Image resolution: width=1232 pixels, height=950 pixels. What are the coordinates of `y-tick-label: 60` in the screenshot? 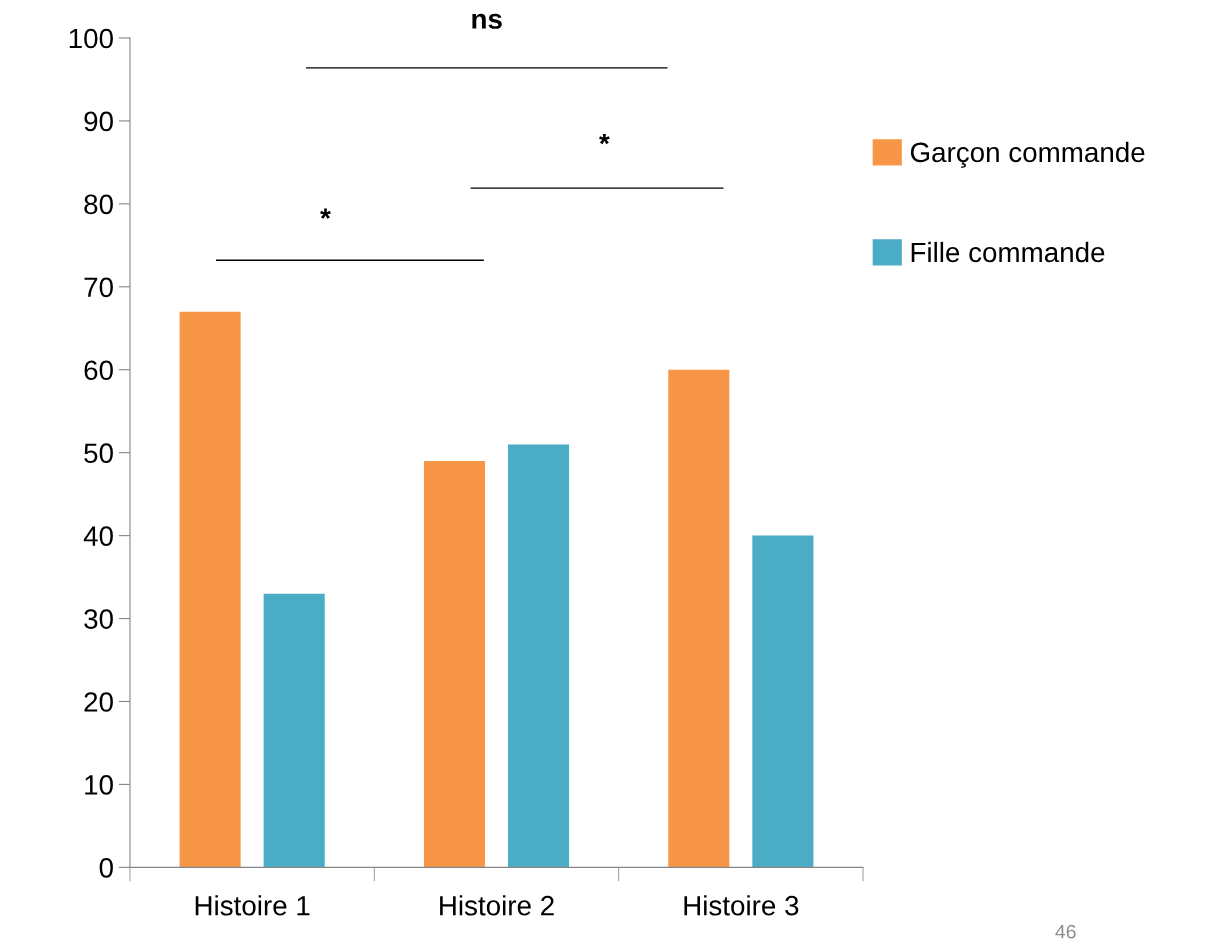 It's located at (98, 370).